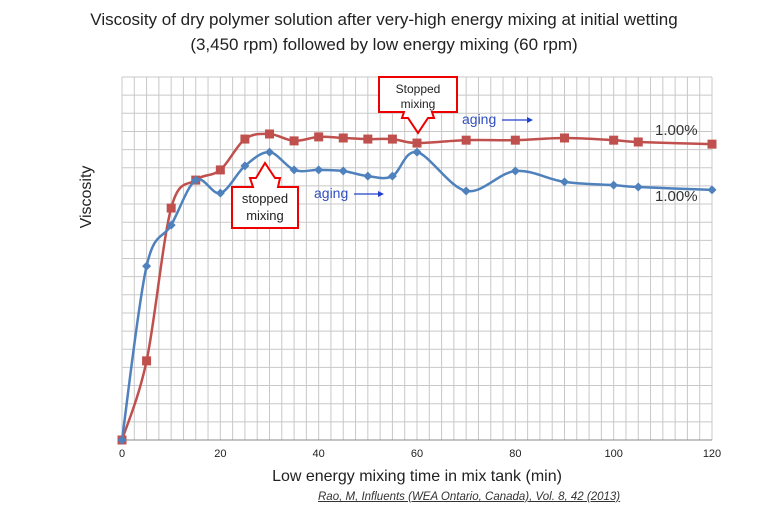  What do you see at coordinates (497, 119) in the screenshot?
I see `aging-annotation-2: aging` at bounding box center [497, 119].